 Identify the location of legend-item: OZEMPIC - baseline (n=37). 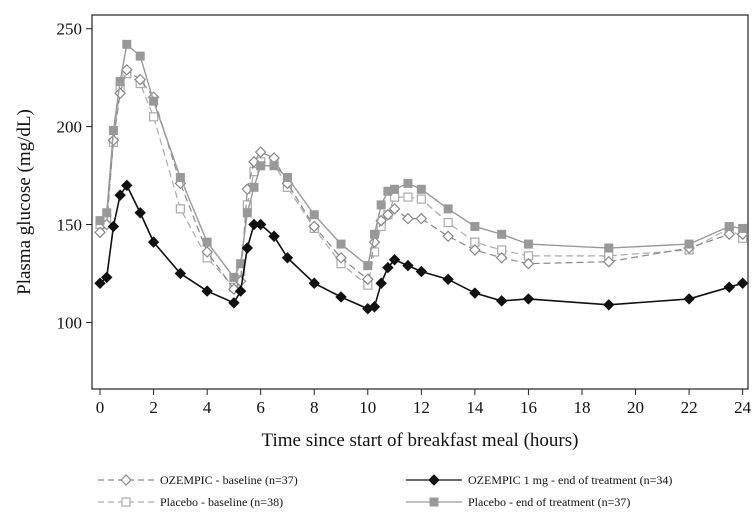
(198, 480).